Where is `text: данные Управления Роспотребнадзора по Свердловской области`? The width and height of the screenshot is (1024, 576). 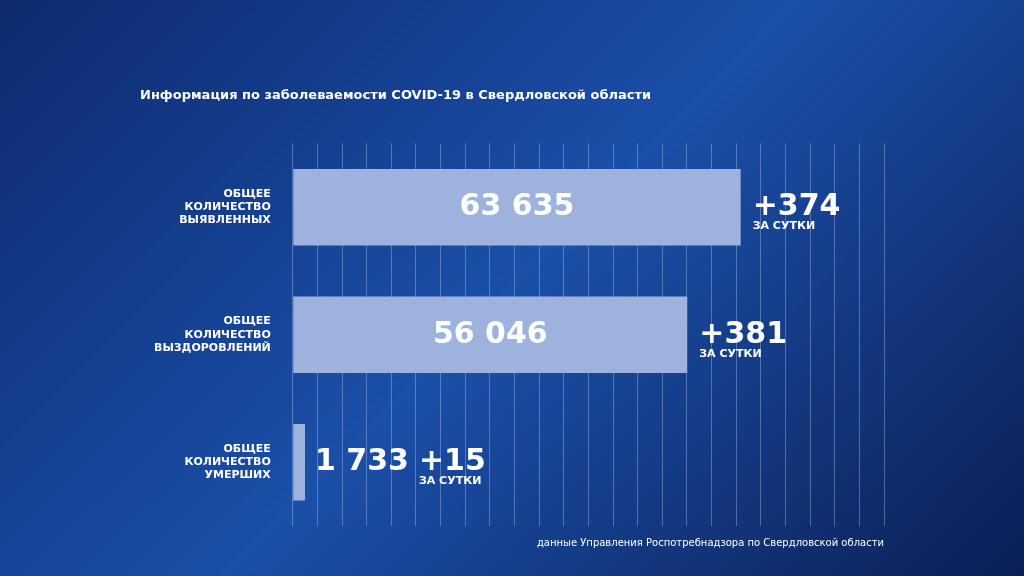 text: данные Управления Роспотребнадзора по Свердловской области is located at coordinates (710, 542).